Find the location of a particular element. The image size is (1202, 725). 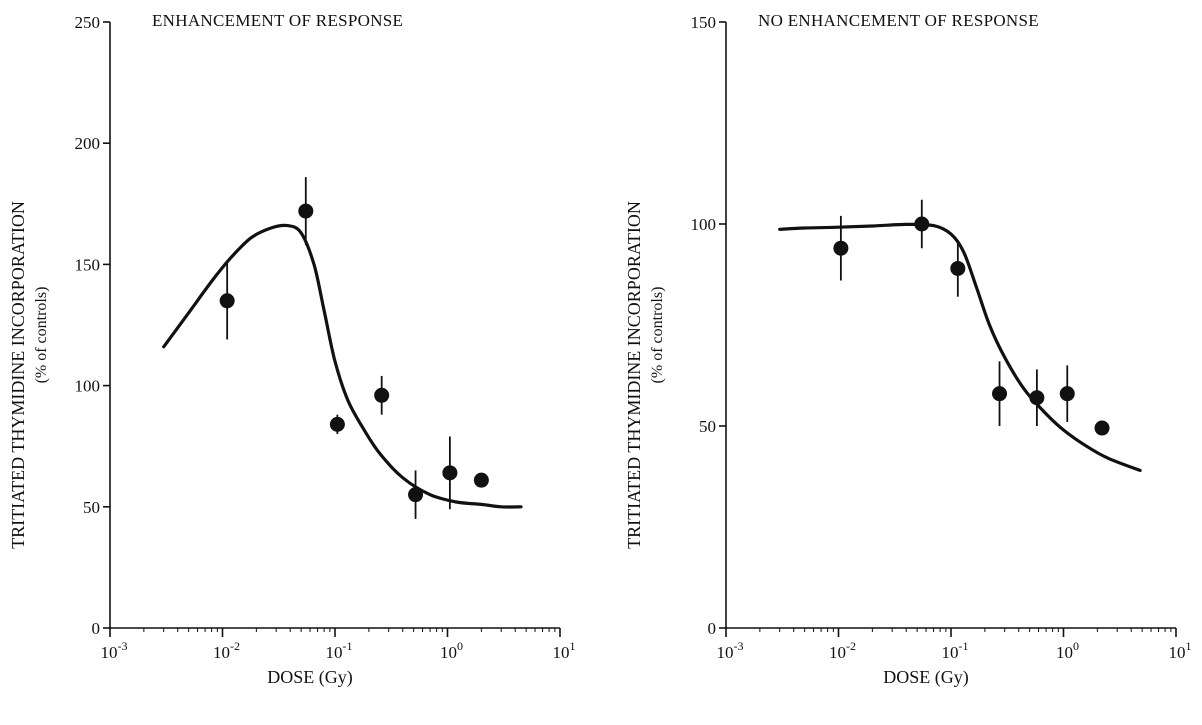

chart-title: NO ENHANCEMENT OF RESPONSE is located at coordinates (898, 20).